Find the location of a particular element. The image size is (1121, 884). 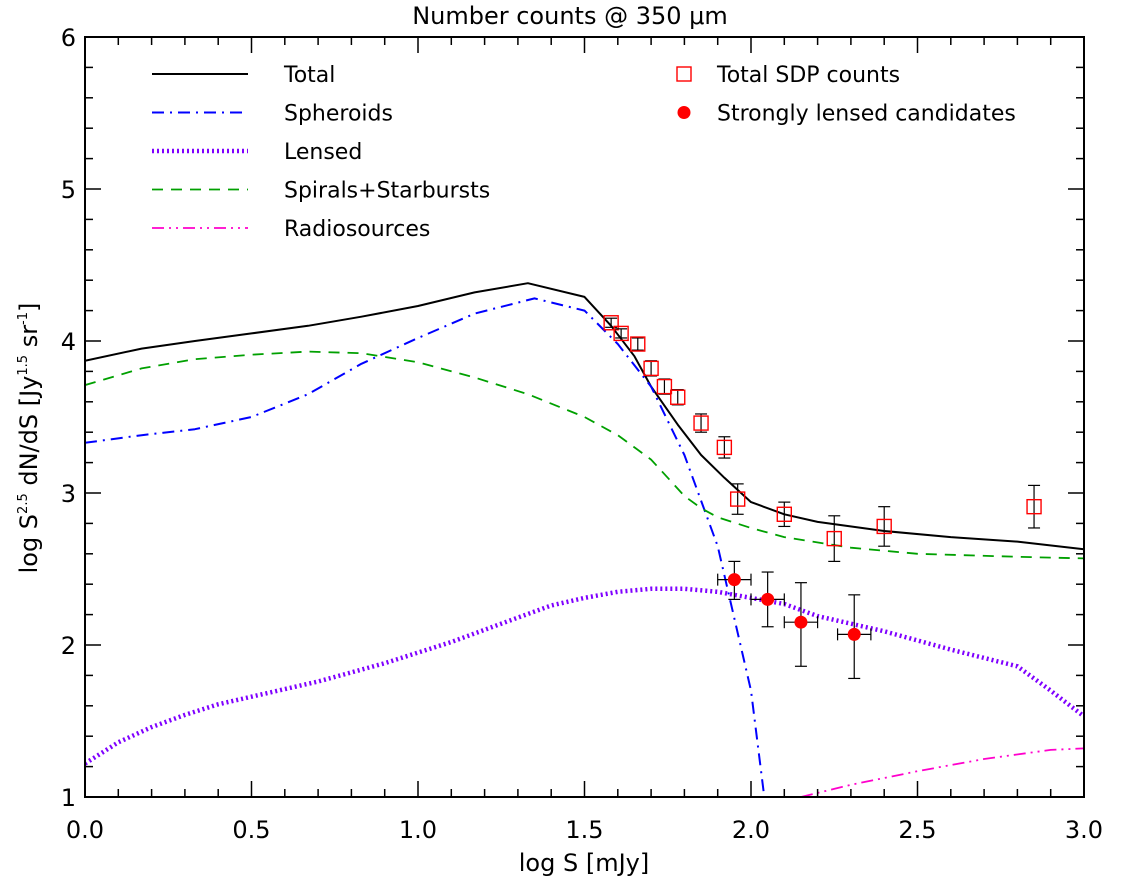

y-tick-label: 5 is located at coordinates (68, 190).